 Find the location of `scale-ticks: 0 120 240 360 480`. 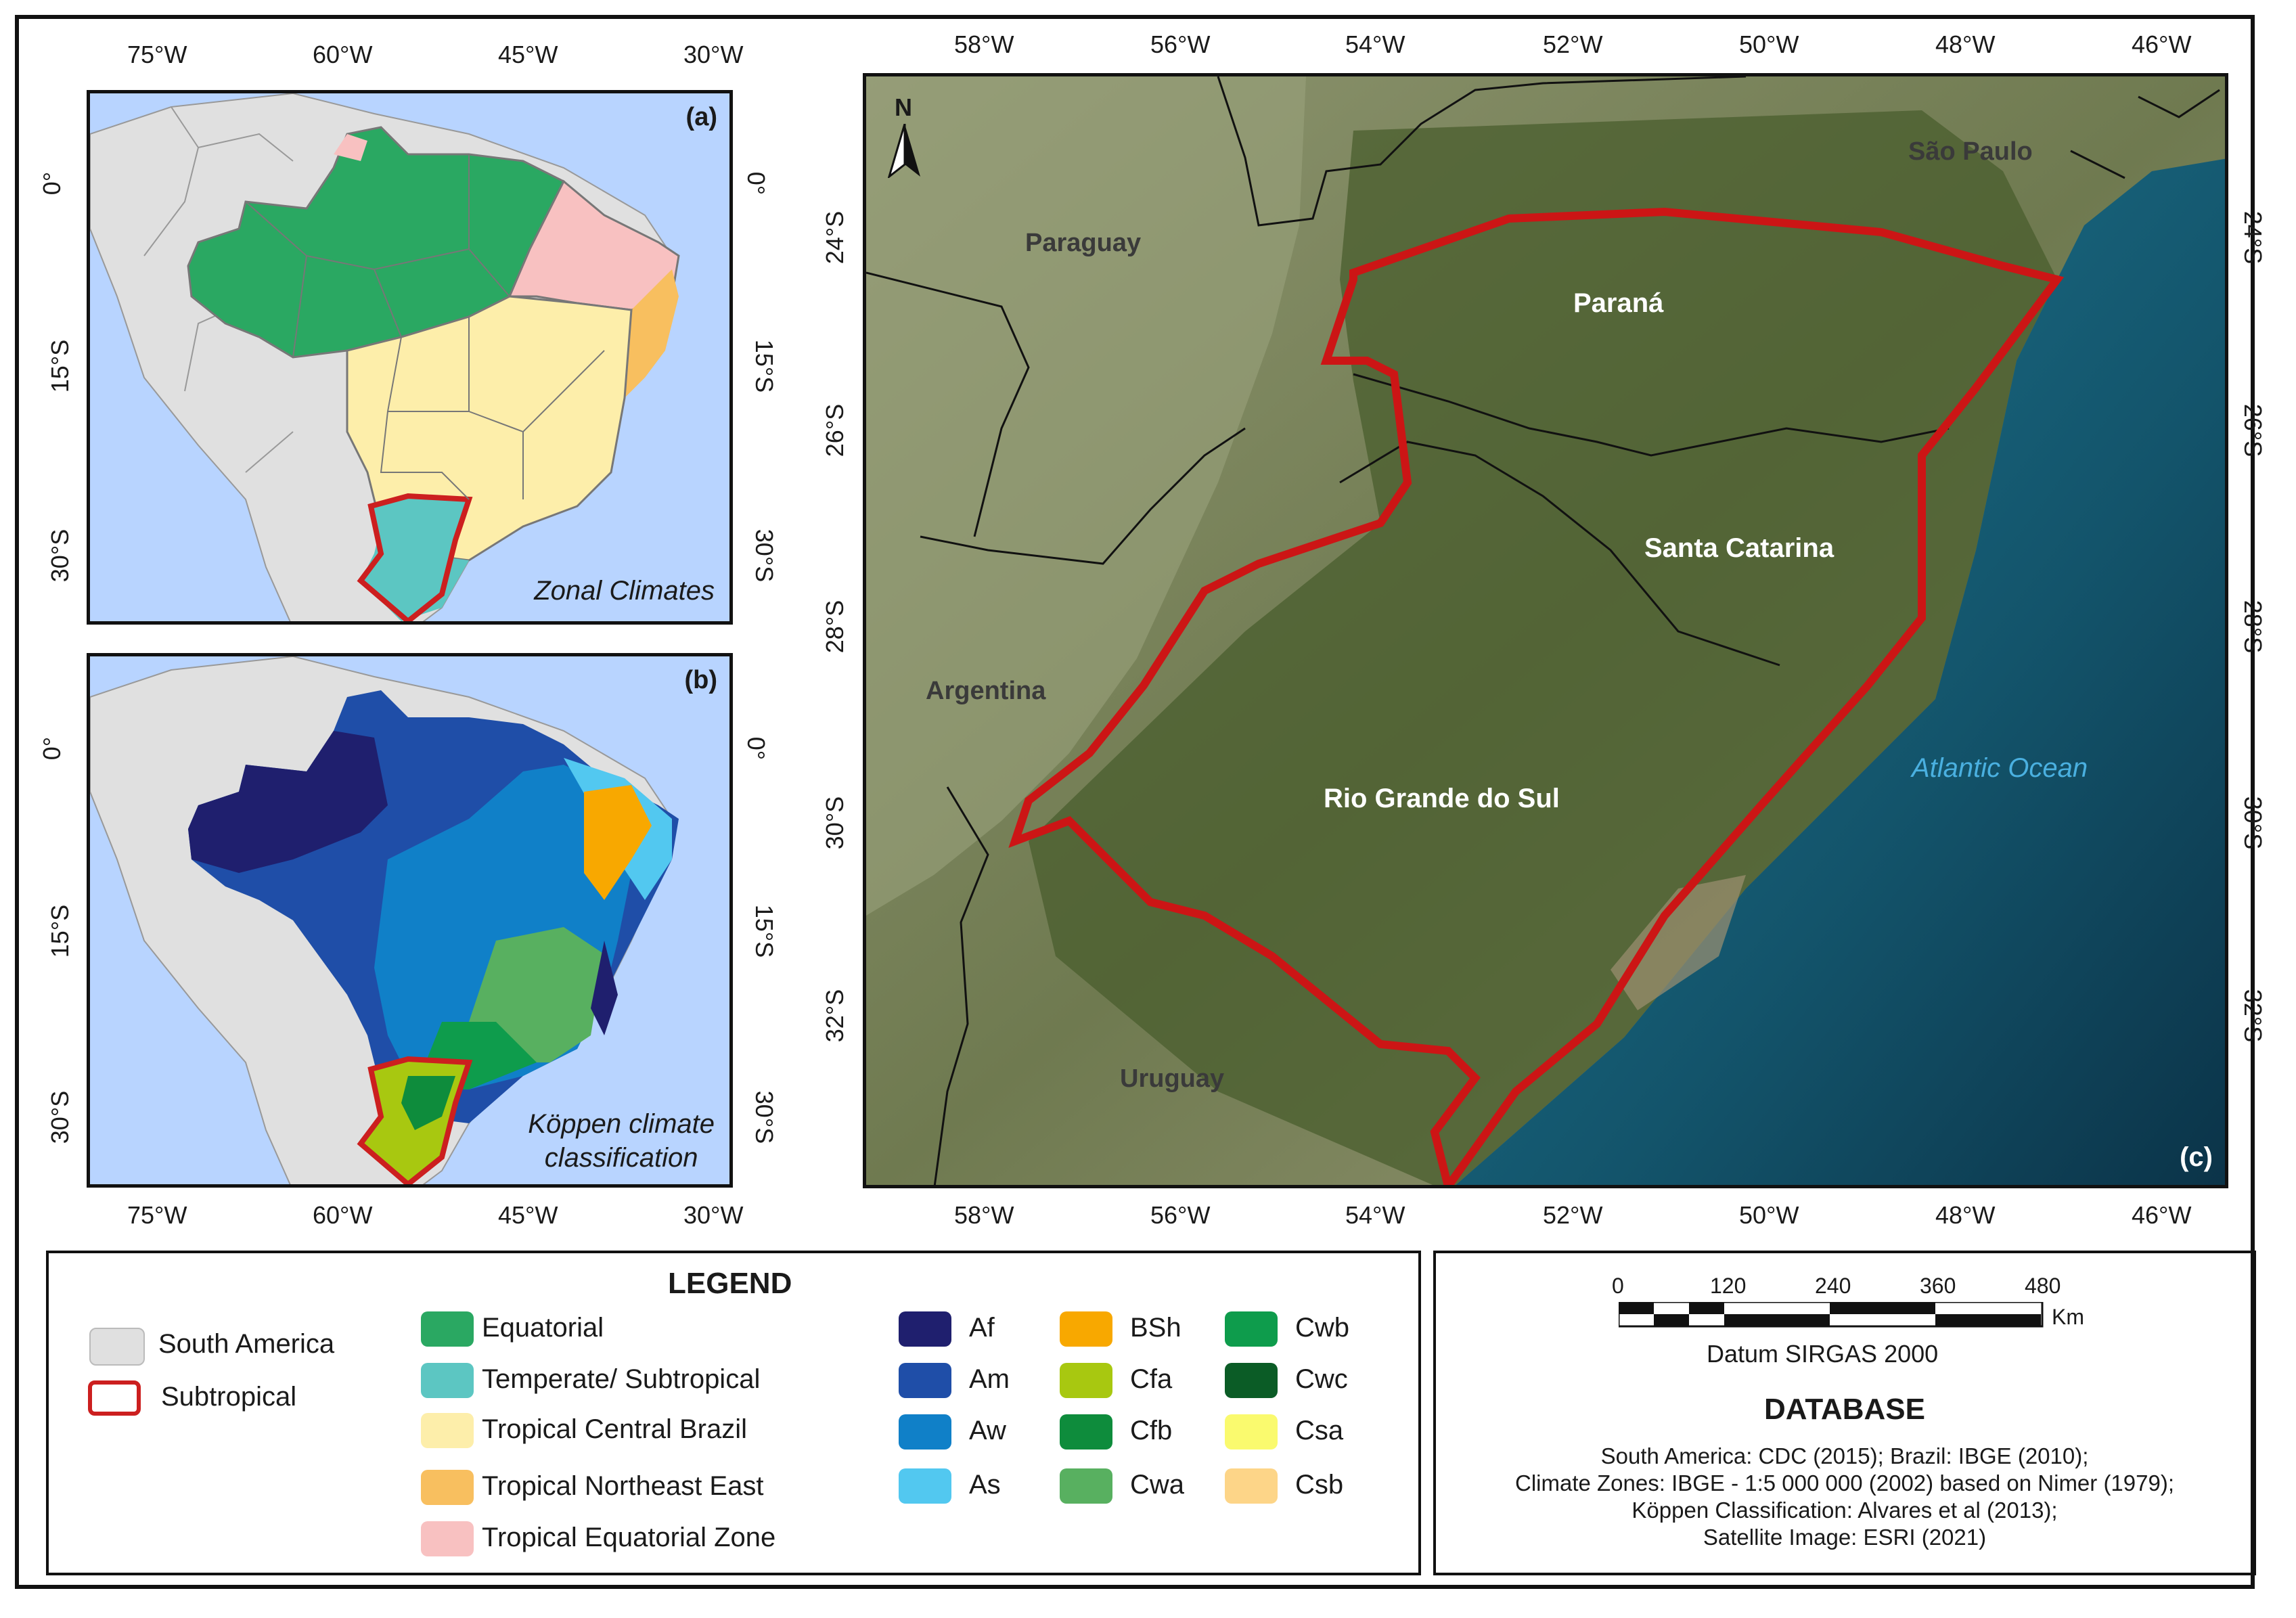

scale-ticks: 0 120 240 360 480 is located at coordinates (1836, 1287).